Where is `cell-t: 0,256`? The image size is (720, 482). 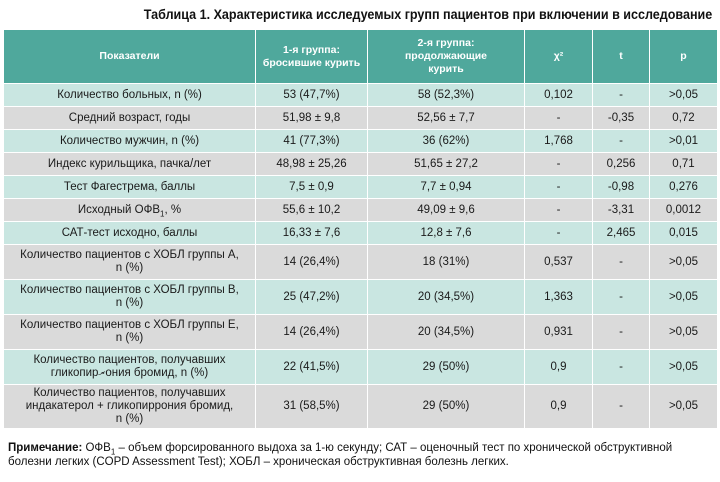
cell-t: 0,256 is located at coordinates (621, 164).